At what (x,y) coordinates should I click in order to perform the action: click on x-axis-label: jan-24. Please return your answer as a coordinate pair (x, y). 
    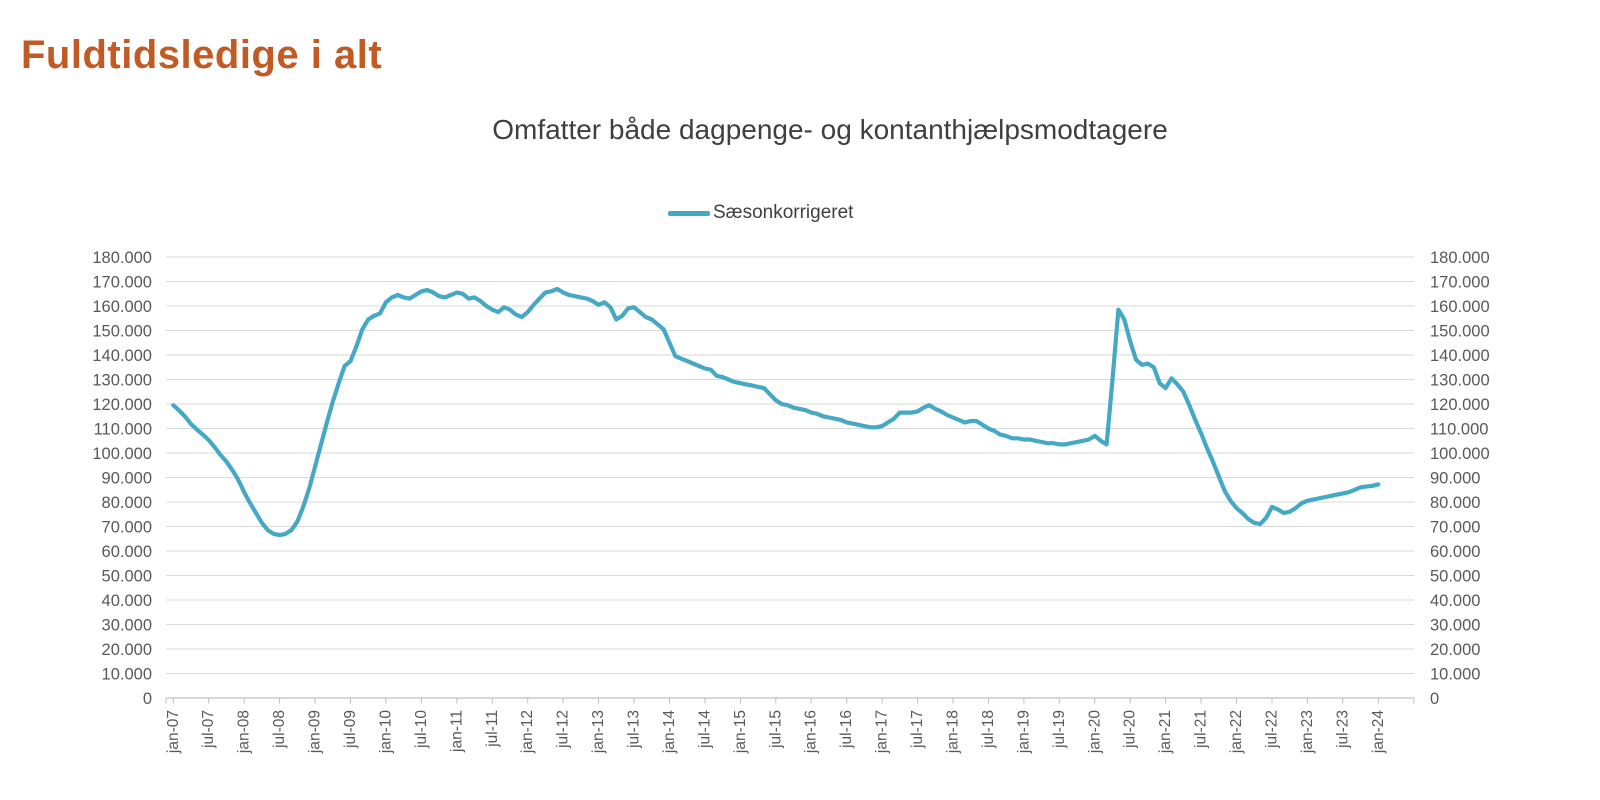
    Looking at the image, I should click on (1378, 732).